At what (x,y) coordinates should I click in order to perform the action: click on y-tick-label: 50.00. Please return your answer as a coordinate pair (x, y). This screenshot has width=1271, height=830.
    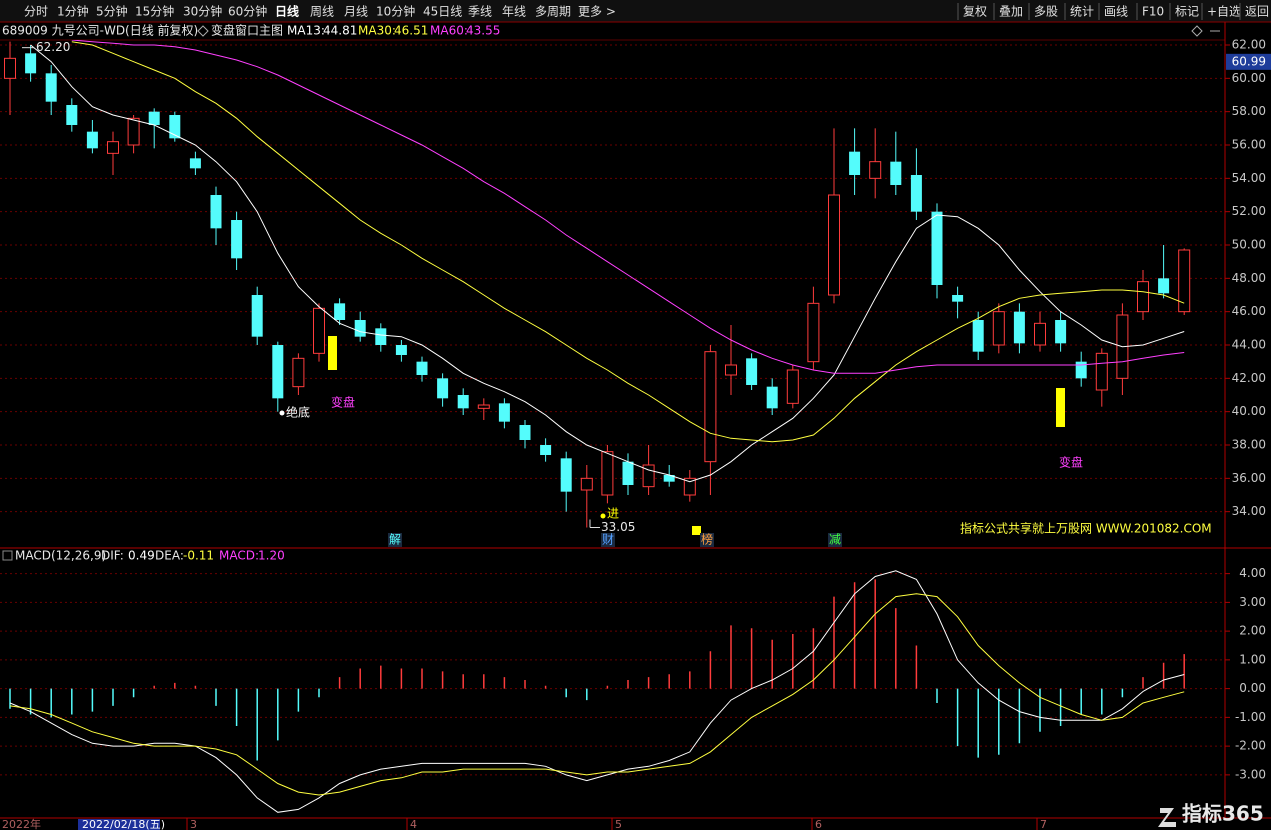
    Looking at the image, I should click on (1249, 245).